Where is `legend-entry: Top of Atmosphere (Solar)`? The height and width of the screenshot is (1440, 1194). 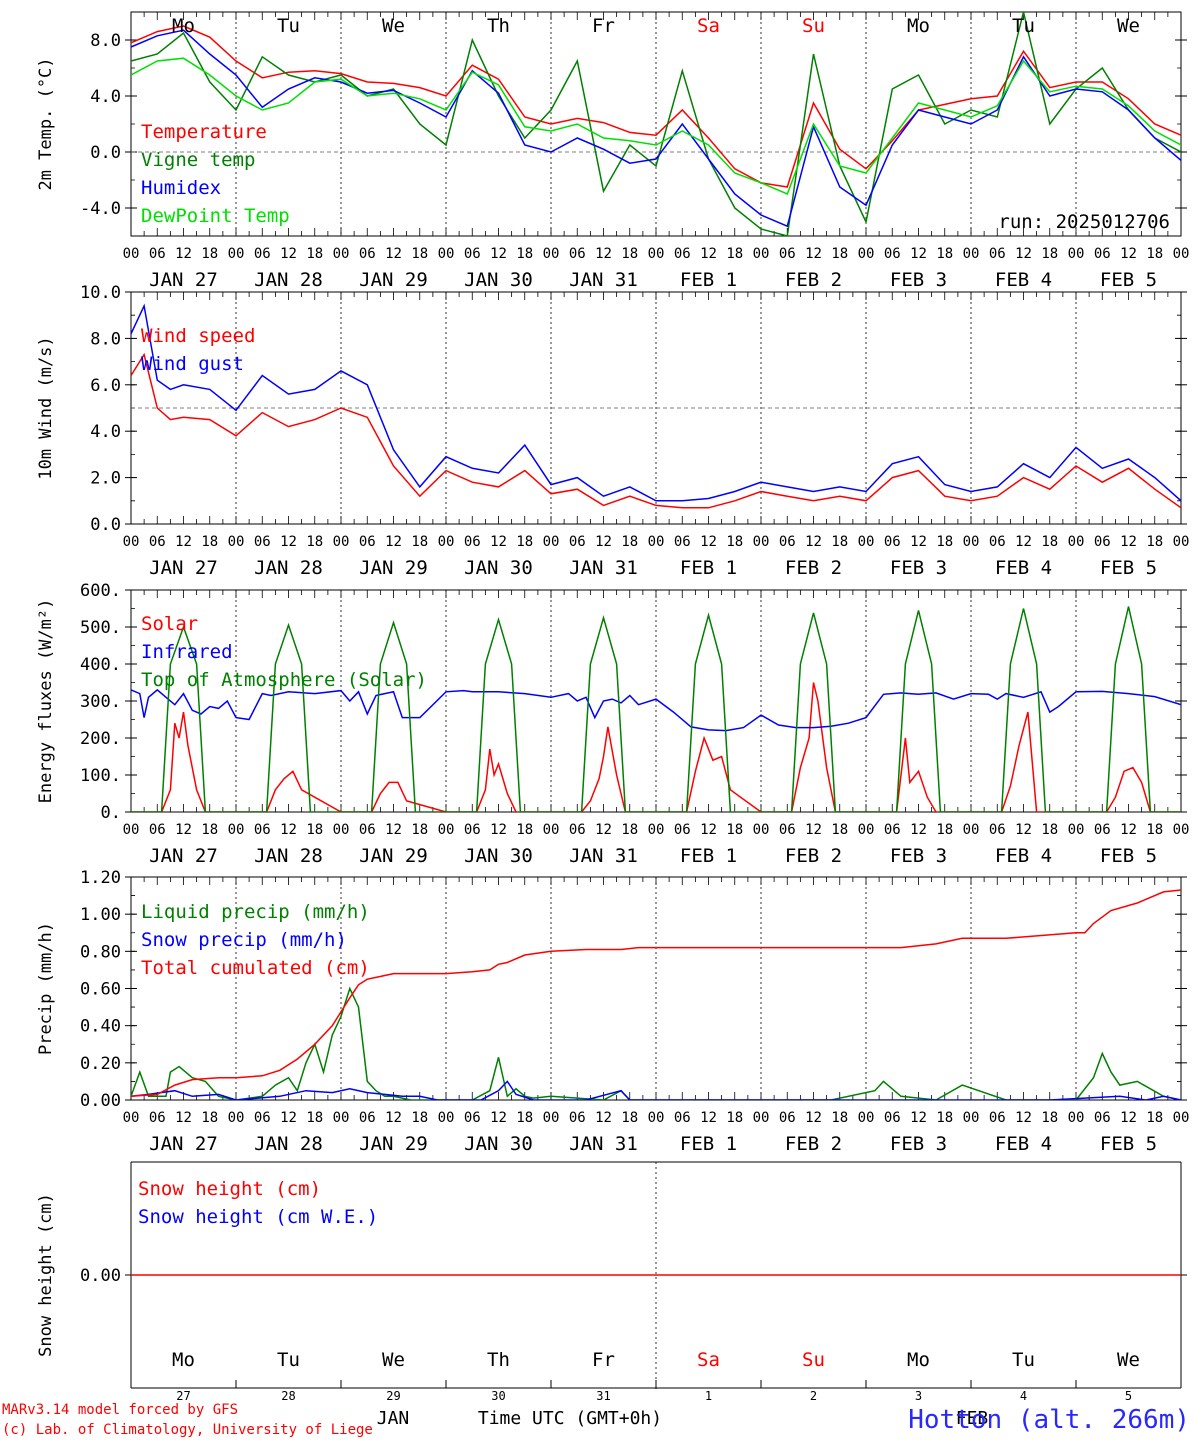
legend-entry: Top of Atmosphere (Solar) is located at coordinates (284, 680).